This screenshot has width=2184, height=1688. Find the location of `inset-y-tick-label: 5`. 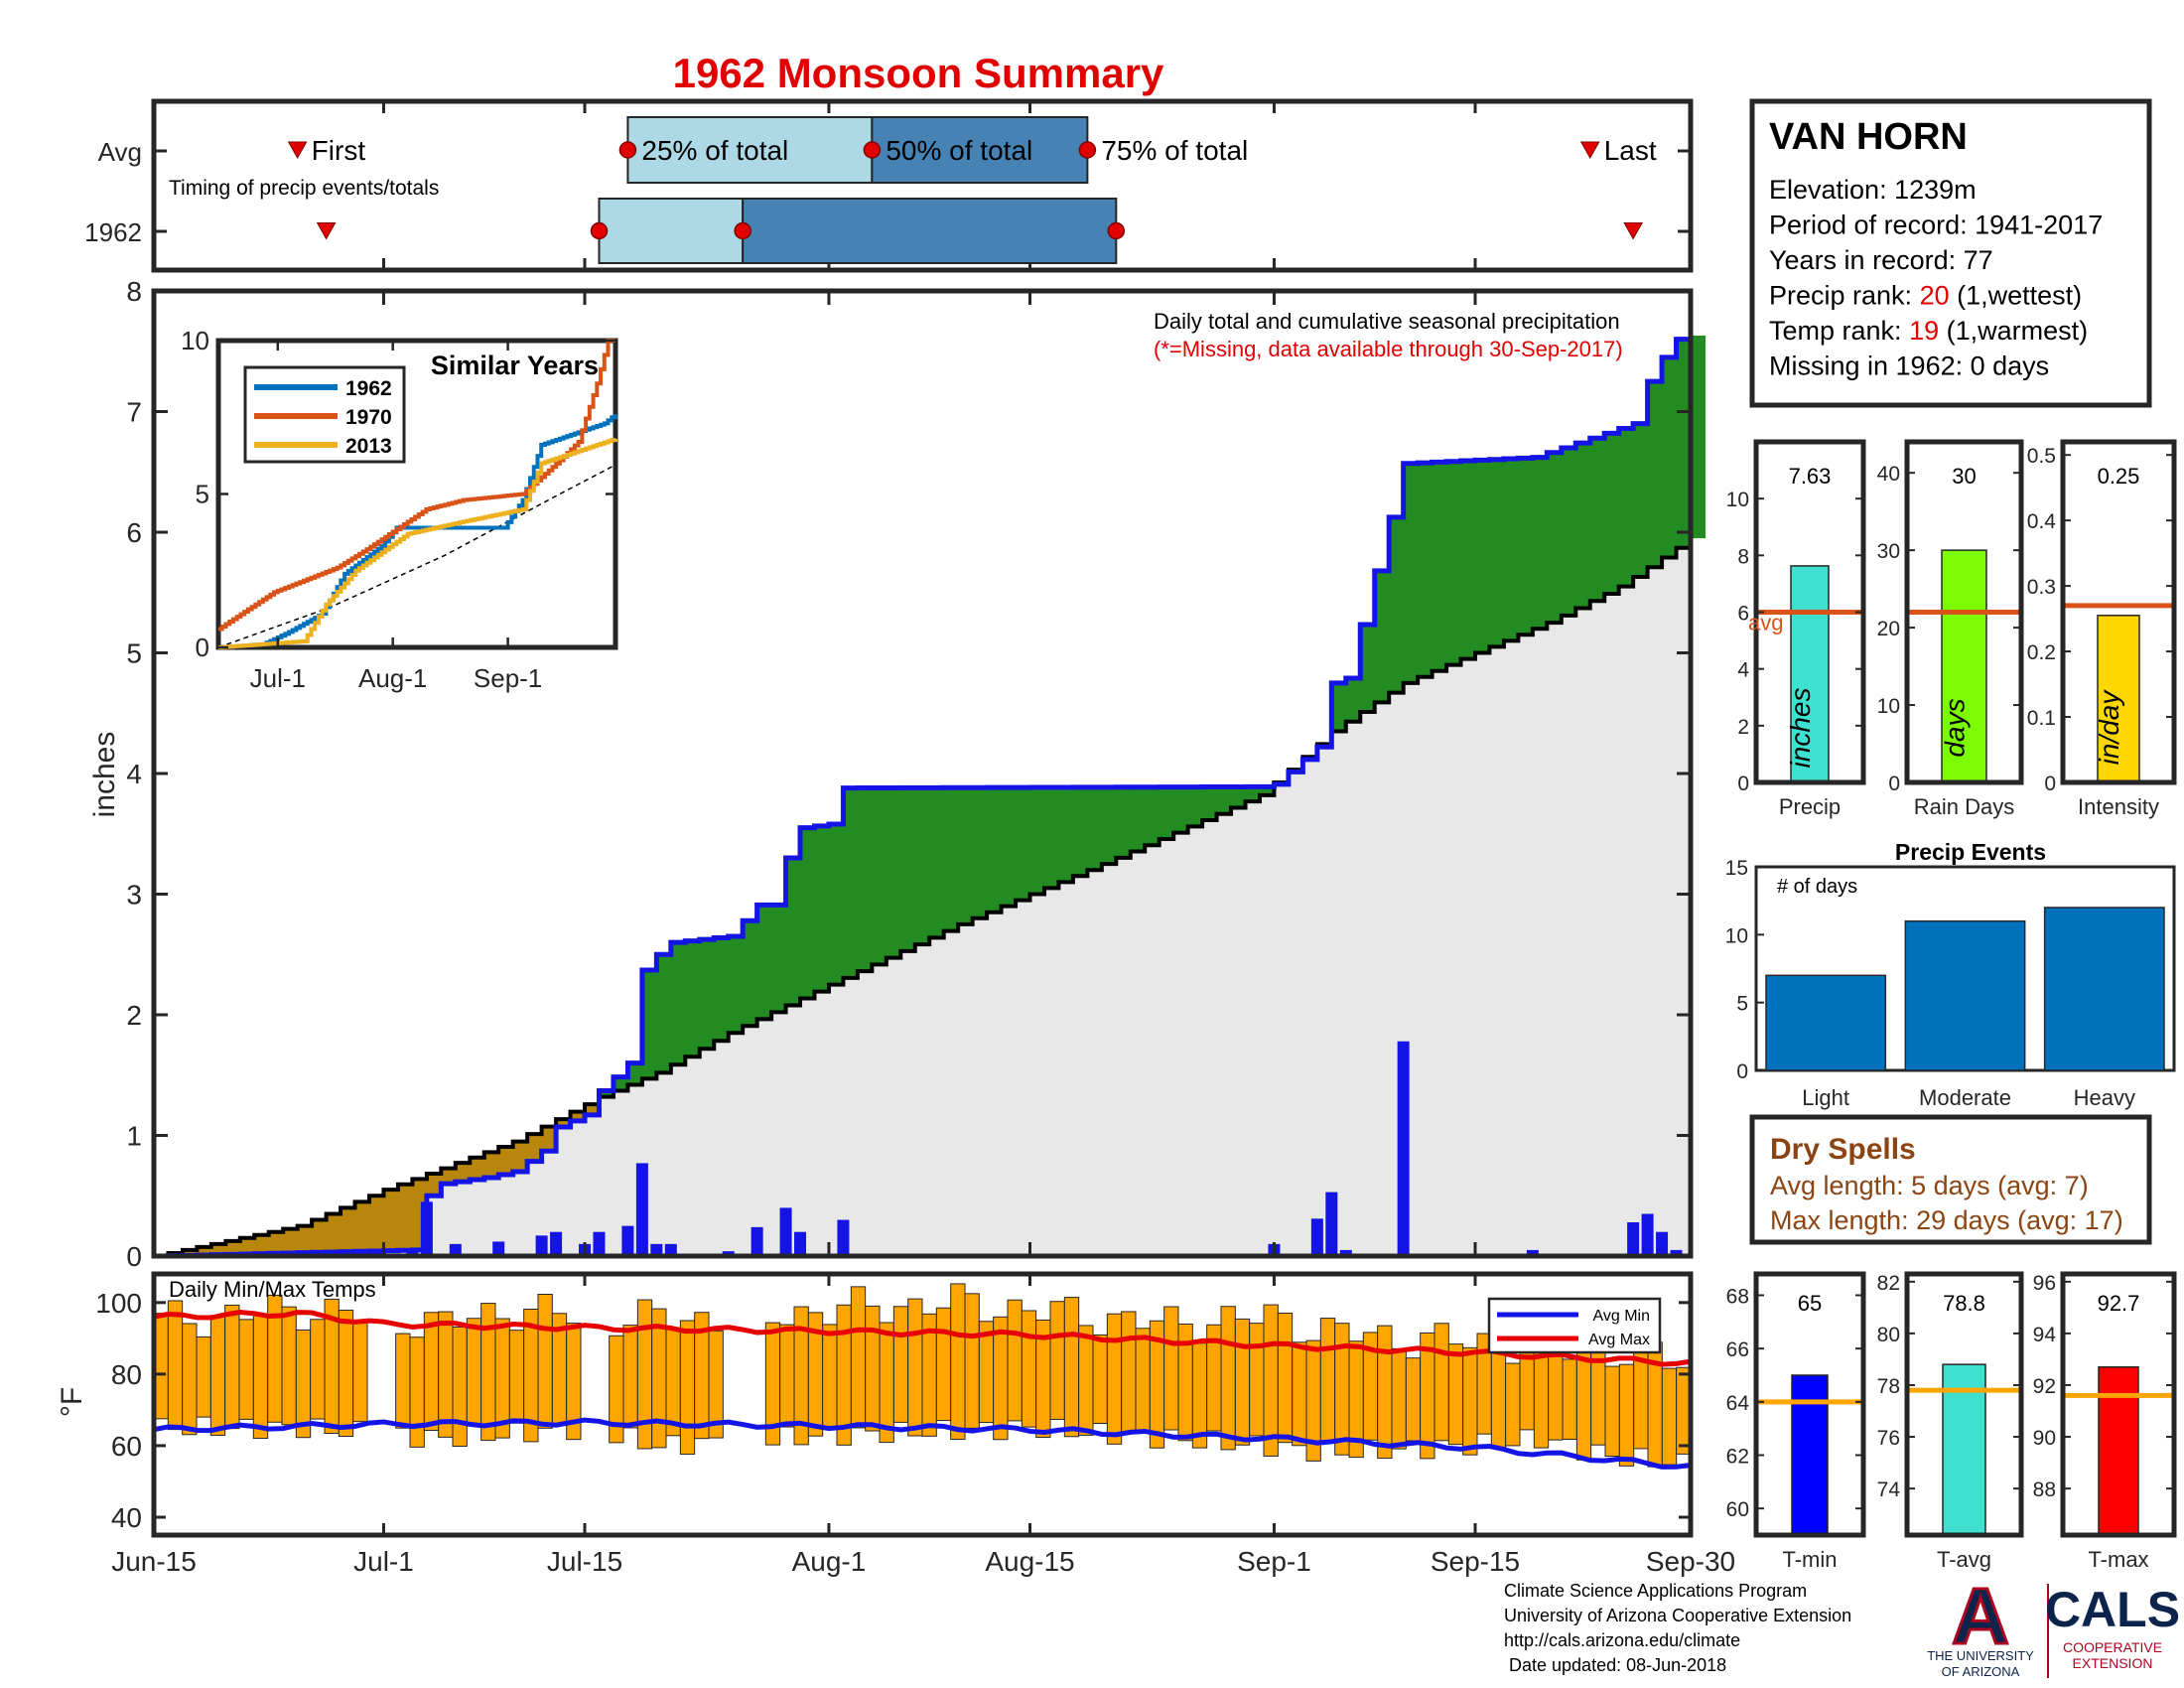

inset-y-tick-label: 5 is located at coordinates (202, 494).